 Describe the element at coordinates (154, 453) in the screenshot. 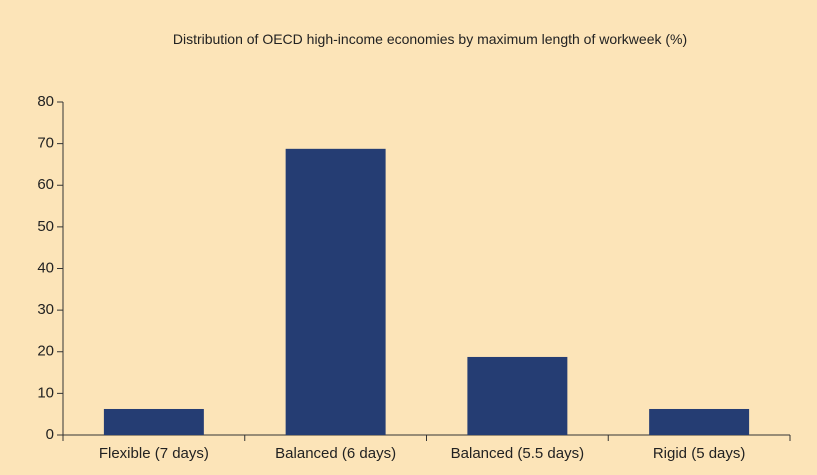

I see `x-tick-label: Flexible (7 days)` at that location.